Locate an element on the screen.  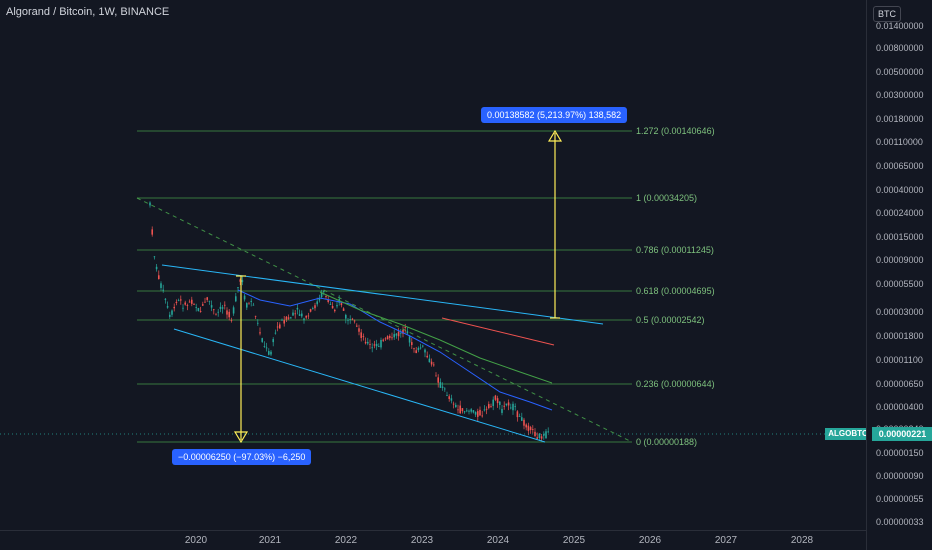
price-label: 0.00500000 is located at coordinates (900, 72).